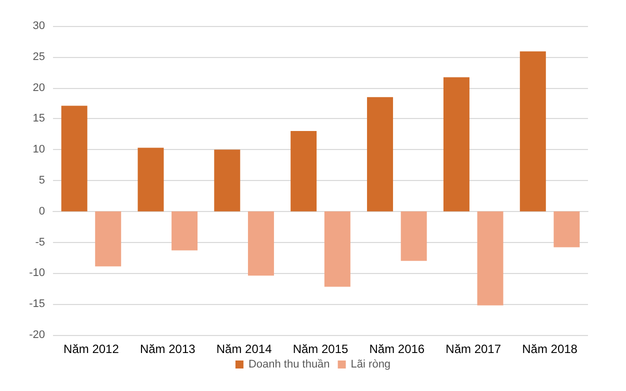 The width and height of the screenshot is (626, 391). Describe the element at coordinates (168, 349) in the screenshot. I see `x-tick-label: Năm 2013` at that location.